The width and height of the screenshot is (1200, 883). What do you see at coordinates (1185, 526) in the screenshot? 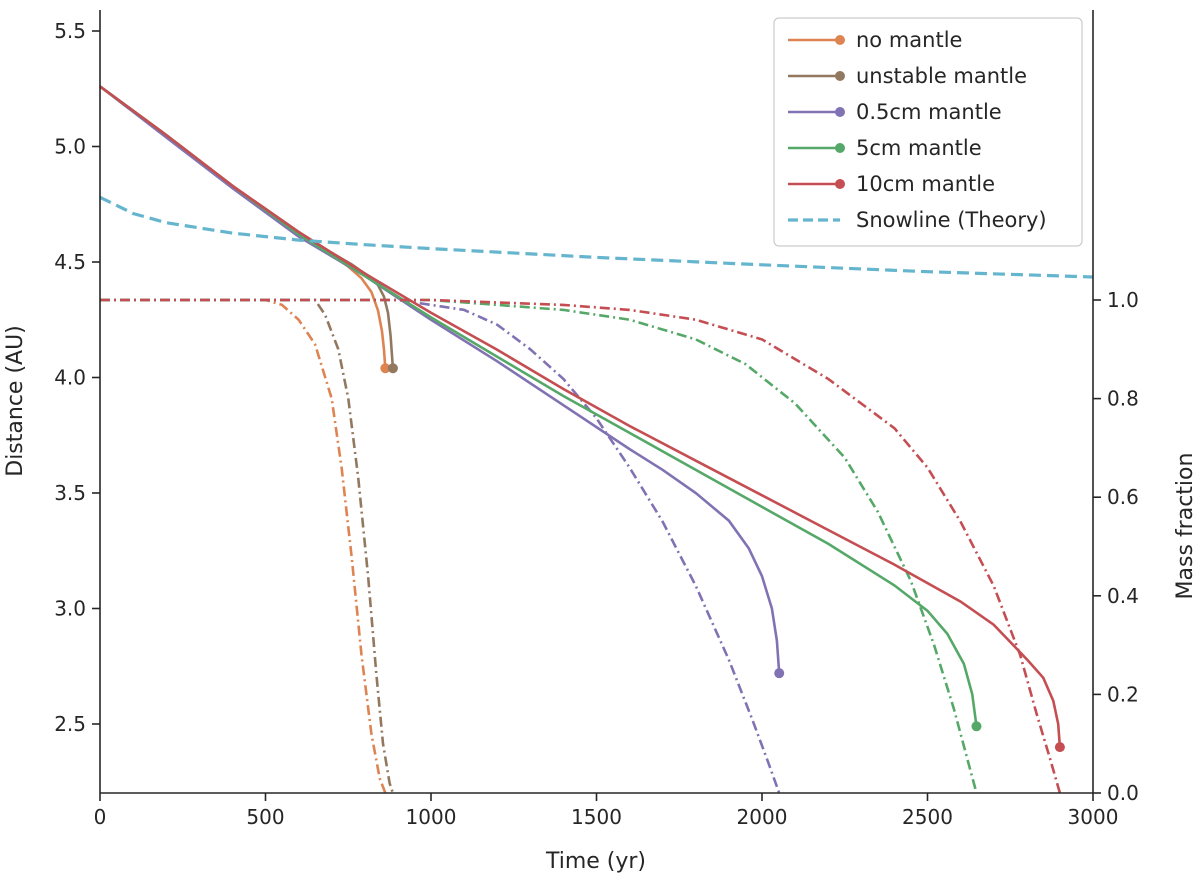
I see `y2-axis-label: Mass fraction` at bounding box center [1185, 526].